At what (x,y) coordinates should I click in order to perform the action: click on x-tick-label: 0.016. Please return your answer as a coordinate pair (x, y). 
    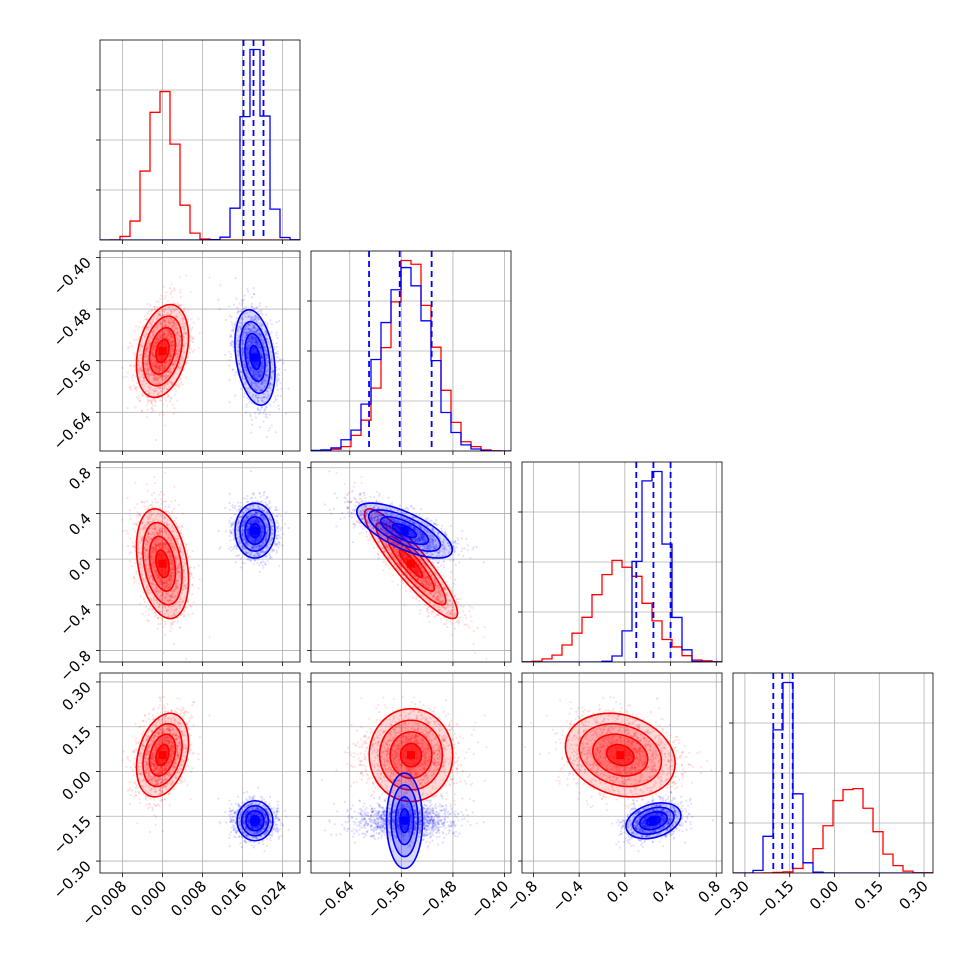
    Looking at the image, I should click on (228, 898).